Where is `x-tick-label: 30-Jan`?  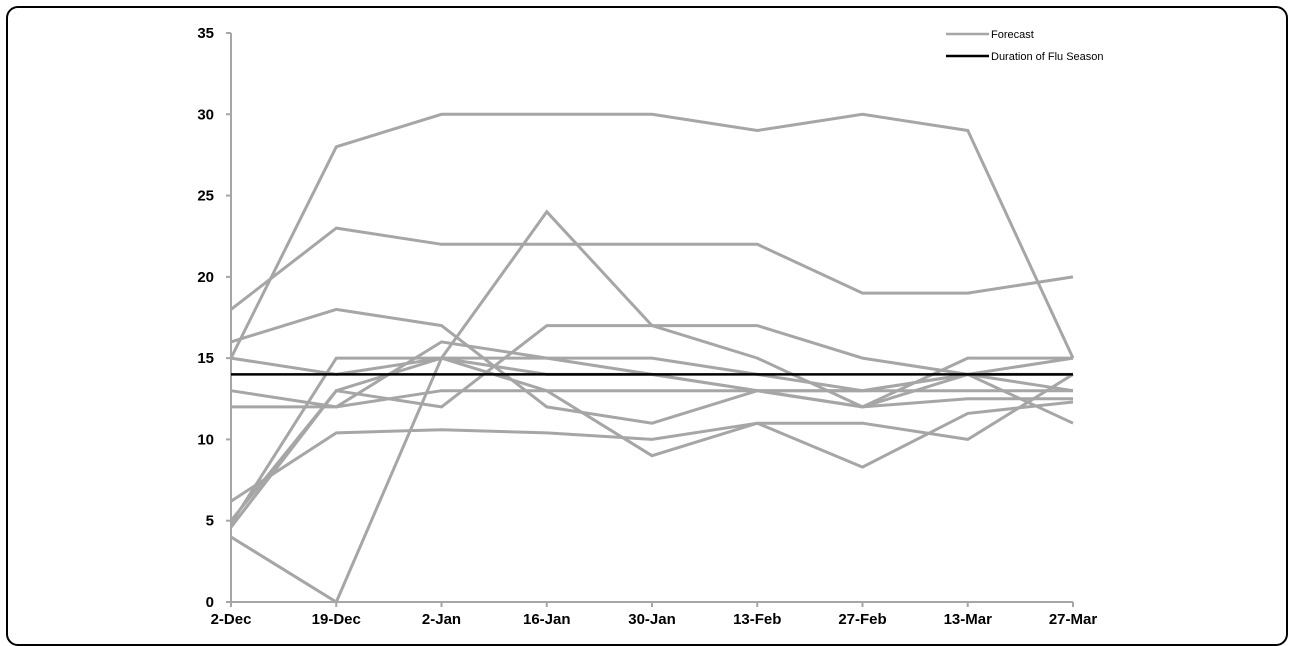
x-tick-label: 30-Jan is located at coordinates (652, 618).